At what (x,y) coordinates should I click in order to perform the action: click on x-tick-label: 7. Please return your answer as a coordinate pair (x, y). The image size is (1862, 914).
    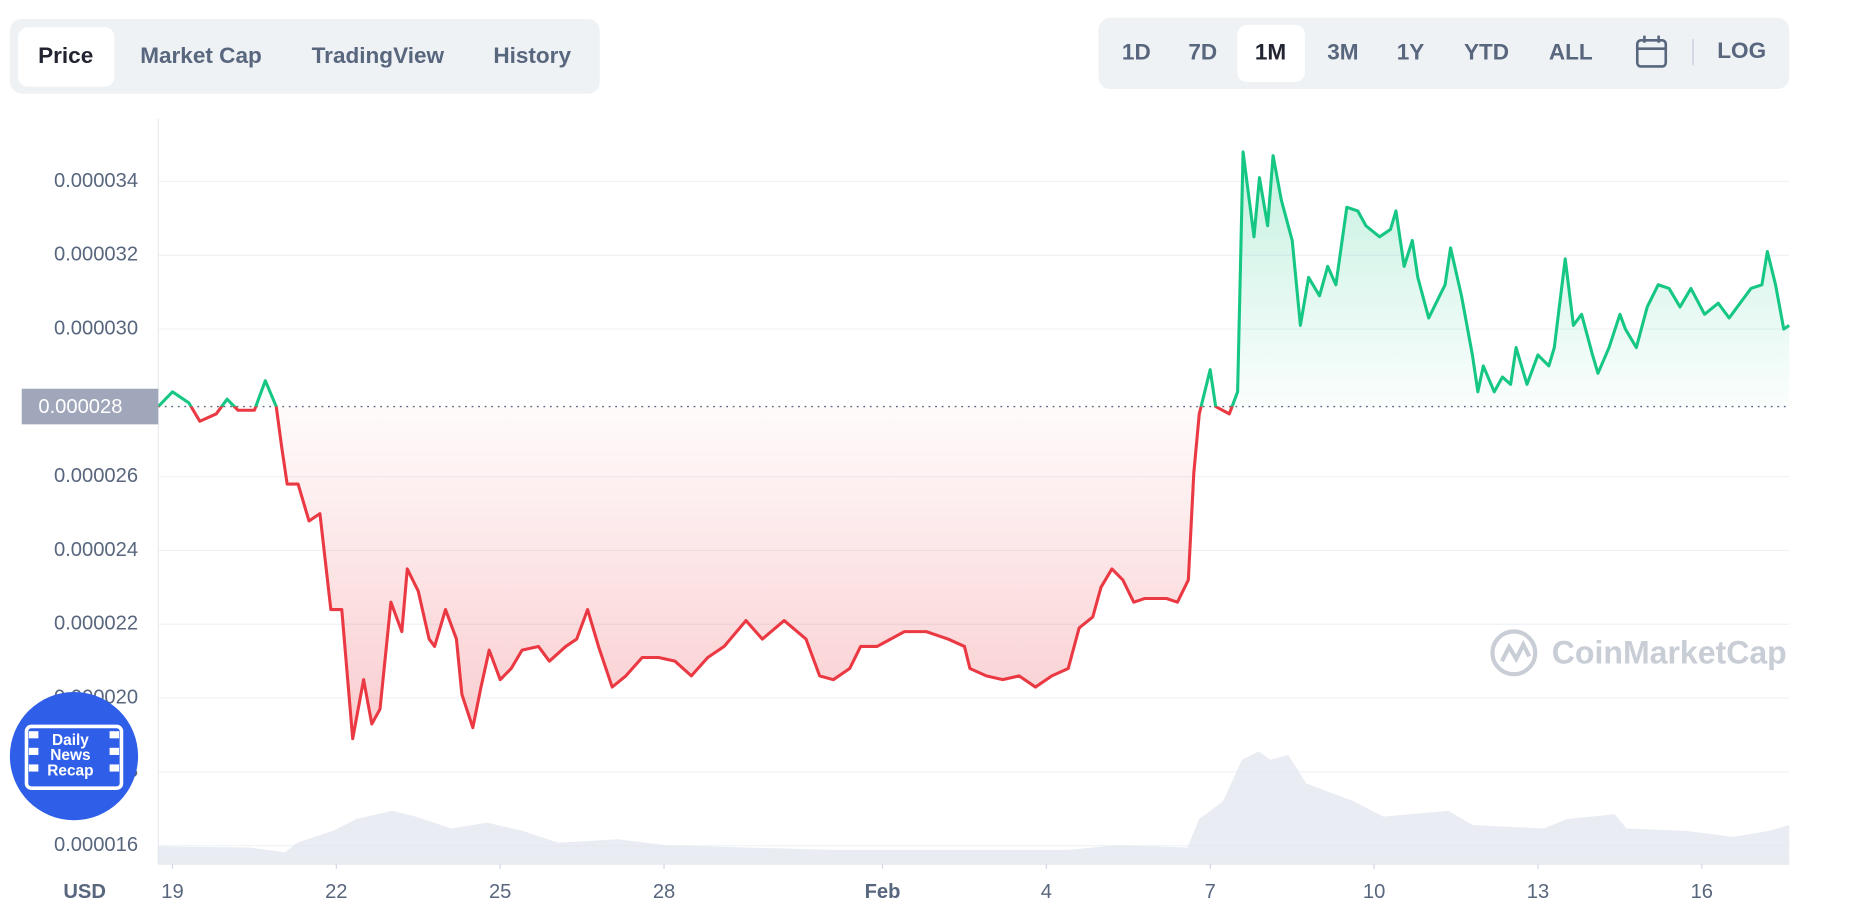
    Looking at the image, I should click on (1210, 892).